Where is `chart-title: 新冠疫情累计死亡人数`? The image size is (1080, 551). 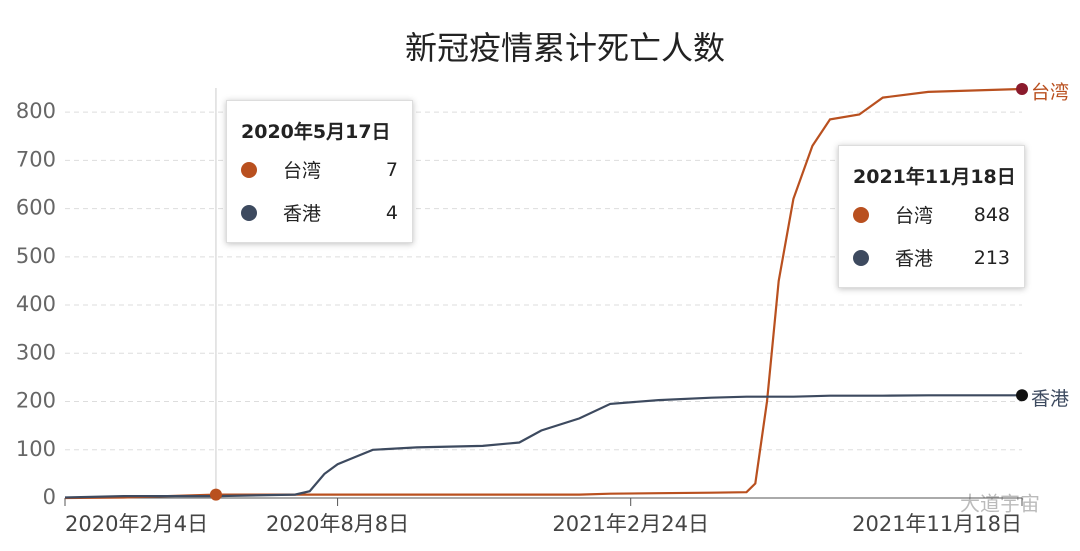
chart-title: 新冠疫情累计死亡人数 is located at coordinates (565, 48).